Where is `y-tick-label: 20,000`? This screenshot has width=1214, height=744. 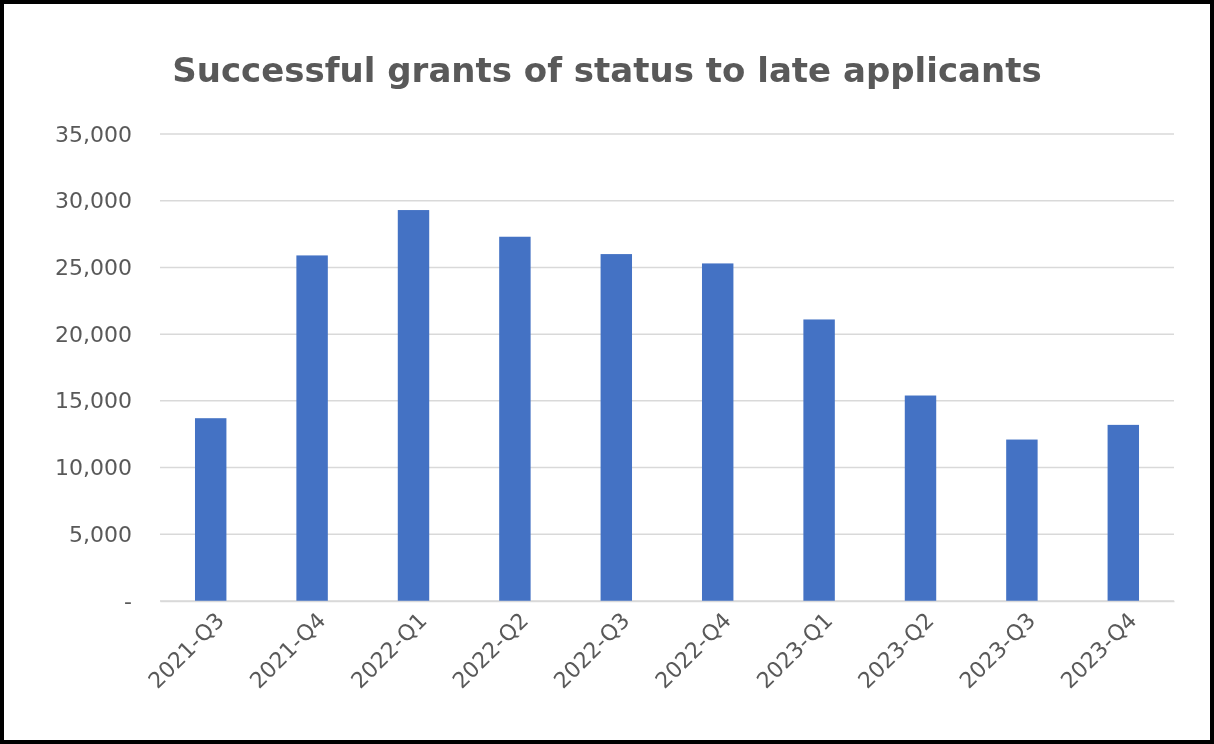 y-tick-label: 20,000 is located at coordinates (93, 334).